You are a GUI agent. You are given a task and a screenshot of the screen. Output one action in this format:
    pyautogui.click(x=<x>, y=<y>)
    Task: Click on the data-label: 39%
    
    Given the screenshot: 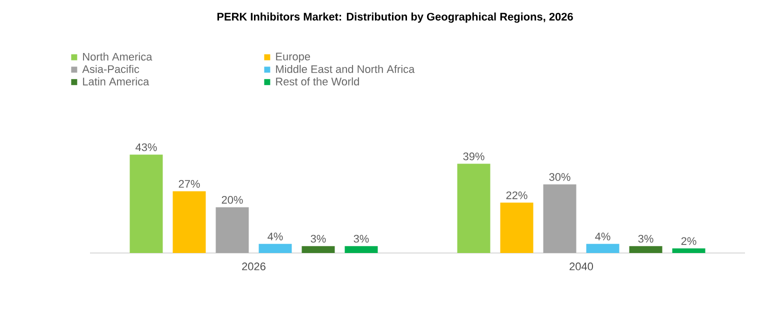 What is the action you would take?
    pyautogui.click(x=473, y=156)
    